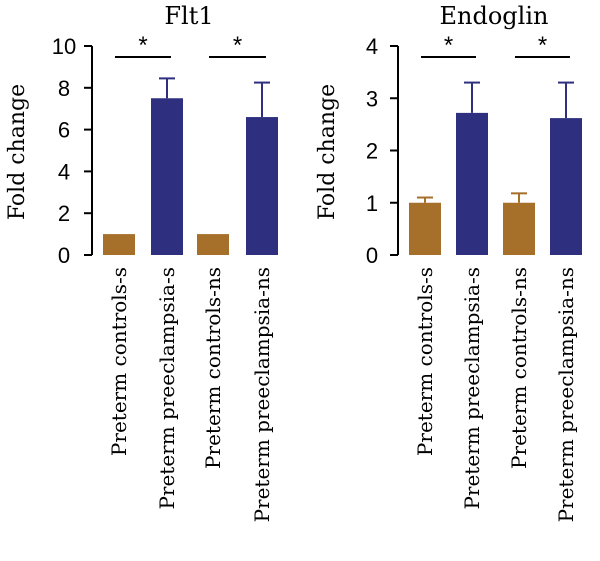 The width and height of the screenshot is (600, 561). I want to click on category-label-flt1-0: Preterm controls-s, so click(119, 361).